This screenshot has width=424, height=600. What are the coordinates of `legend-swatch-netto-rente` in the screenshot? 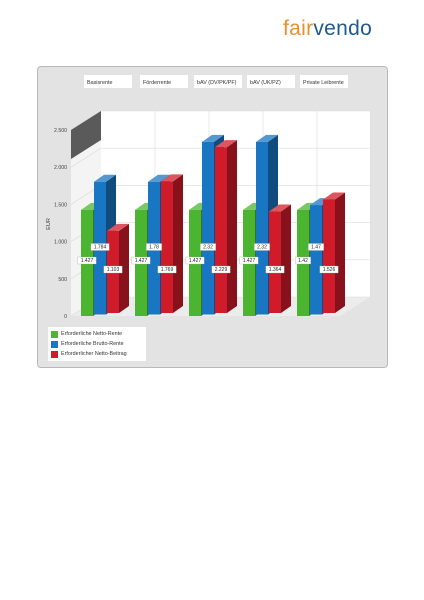 It's located at (54, 334).